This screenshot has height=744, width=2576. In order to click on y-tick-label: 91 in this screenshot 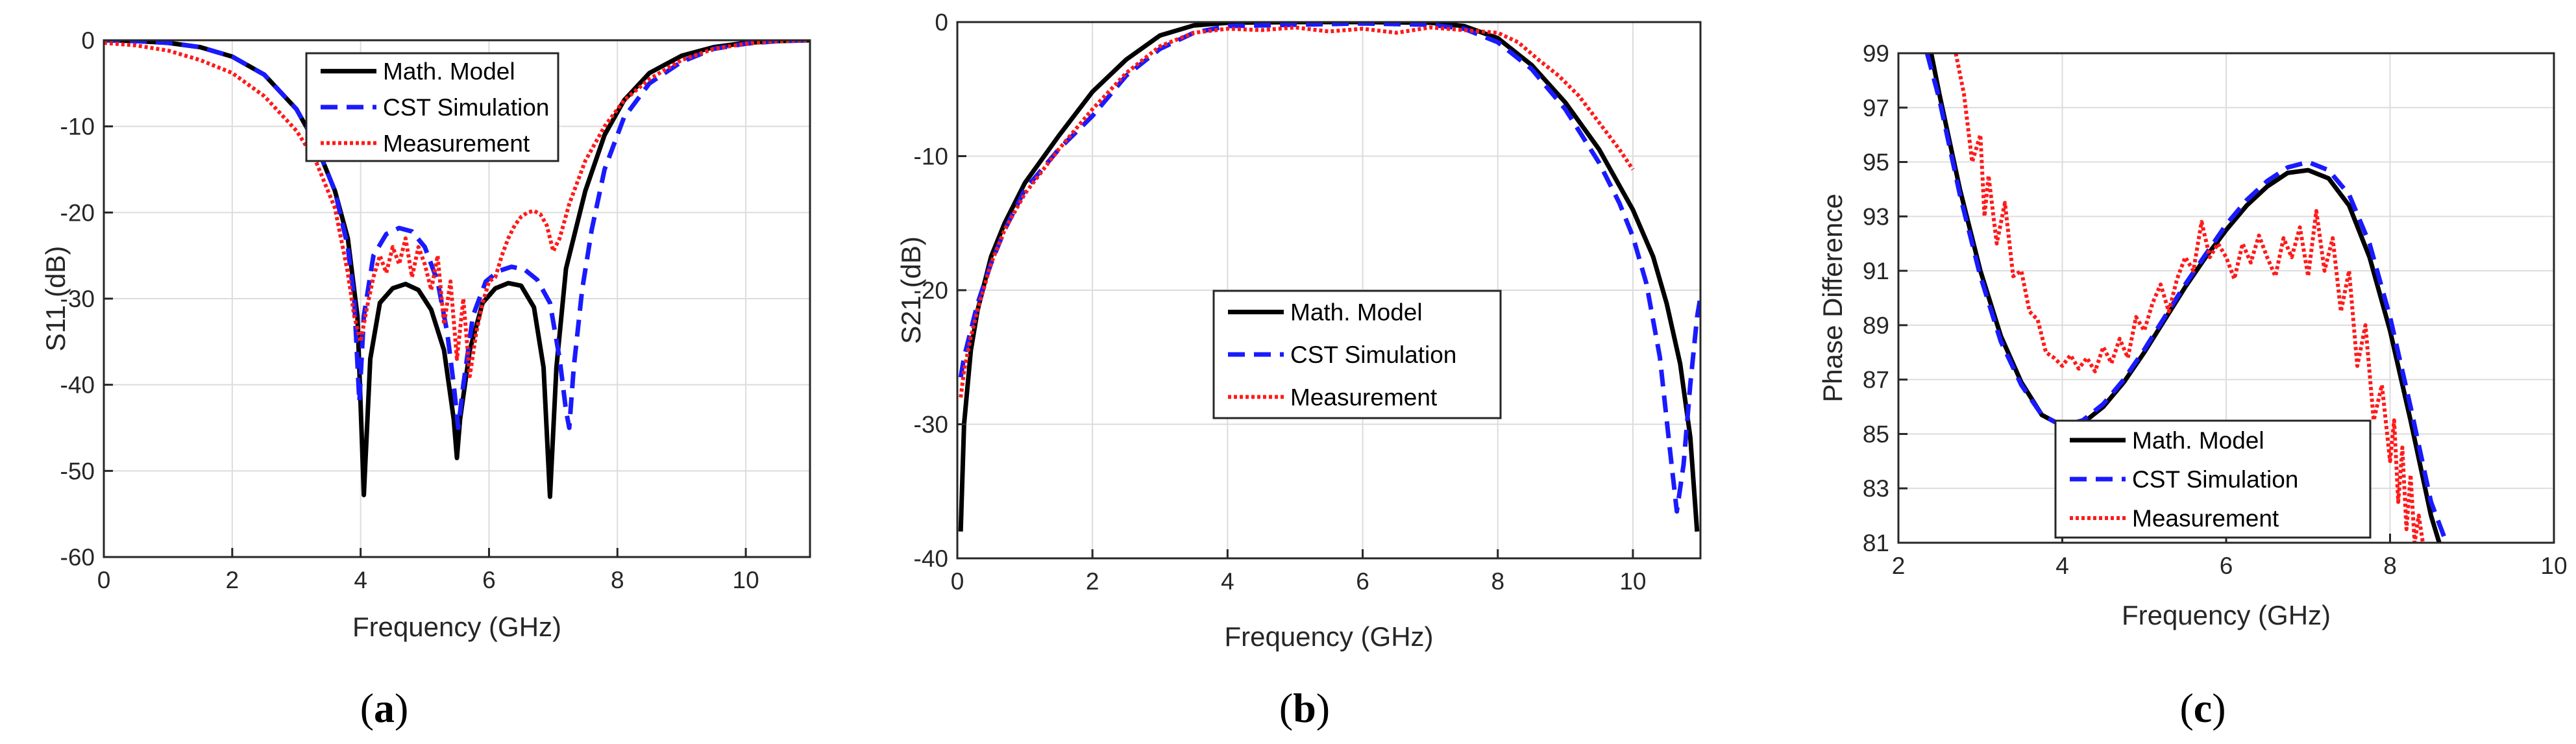, I will do `click(1876, 271)`.